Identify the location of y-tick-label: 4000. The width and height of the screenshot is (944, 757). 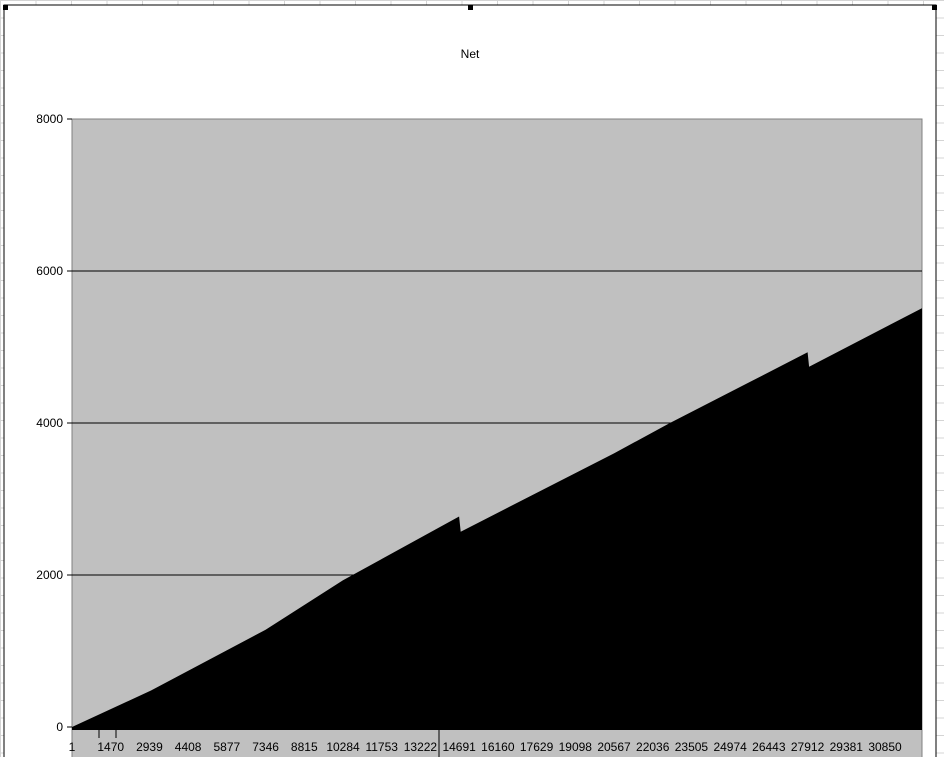
(49, 423).